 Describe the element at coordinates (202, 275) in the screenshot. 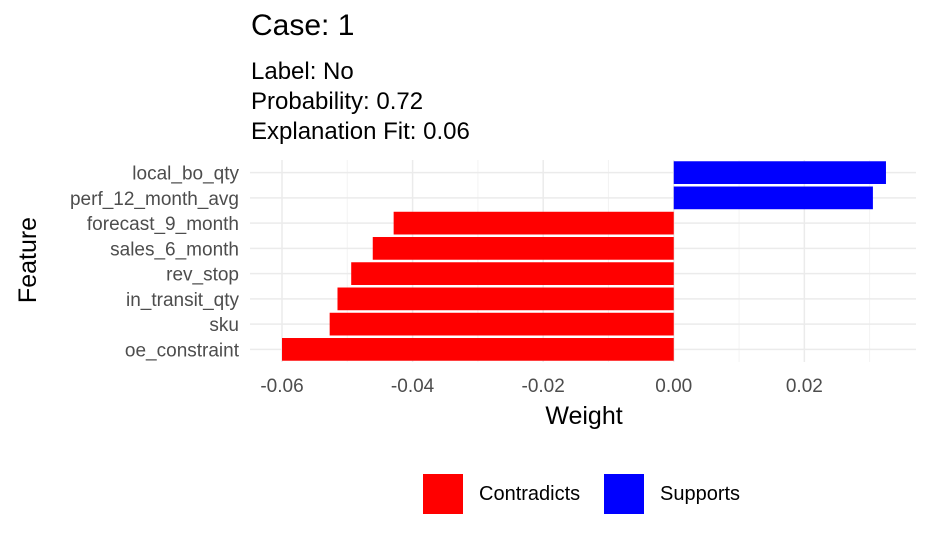

I see `y-tick-label: rev_stop` at that location.